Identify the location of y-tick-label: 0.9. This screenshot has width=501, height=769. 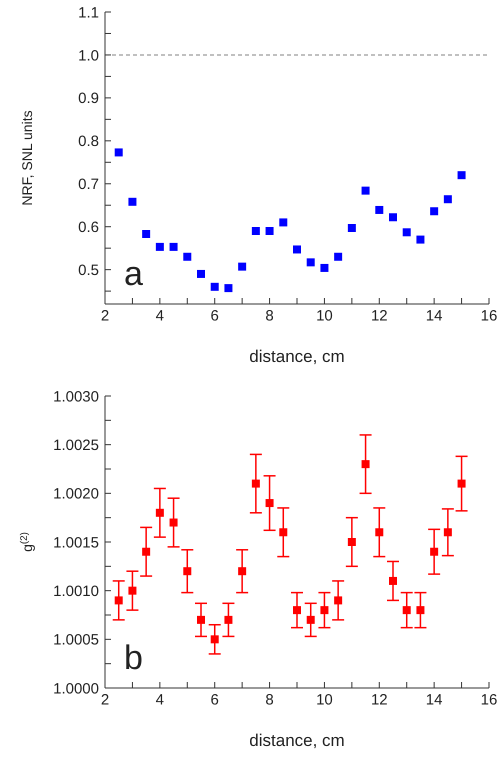
(88, 99).